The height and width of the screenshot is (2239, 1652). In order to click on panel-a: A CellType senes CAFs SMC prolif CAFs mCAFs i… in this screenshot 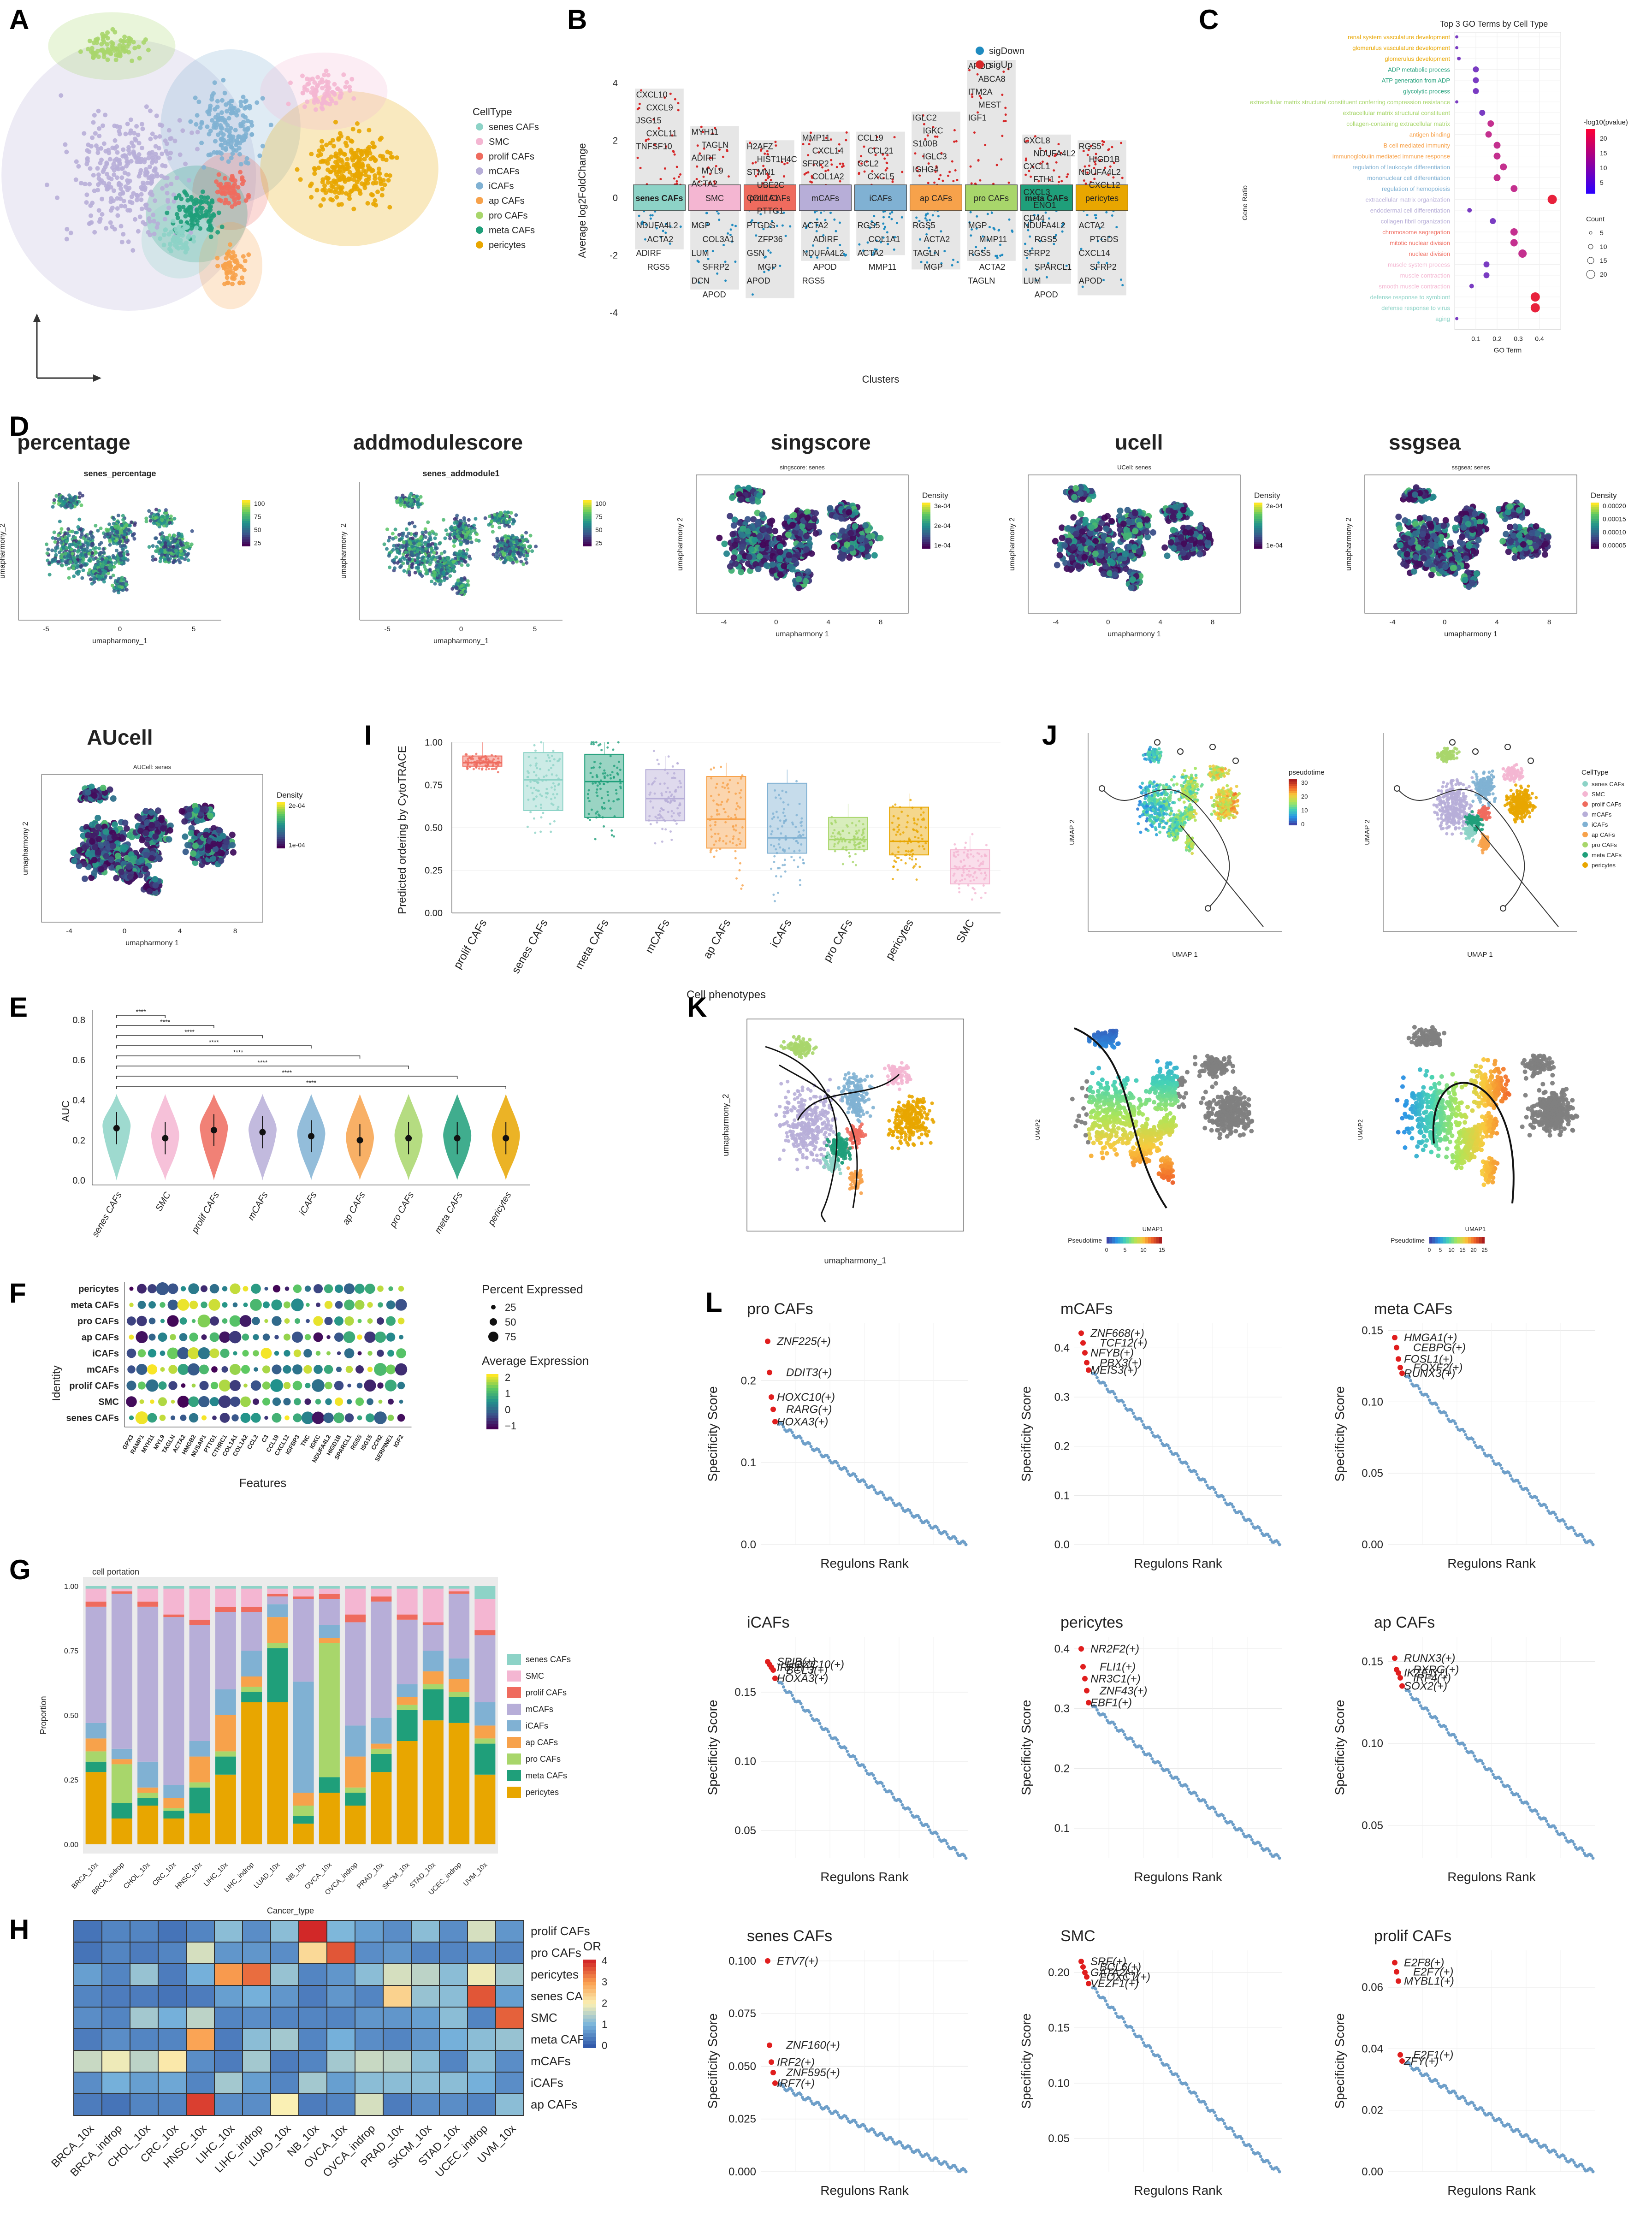, I will do `click(279, 201)`.